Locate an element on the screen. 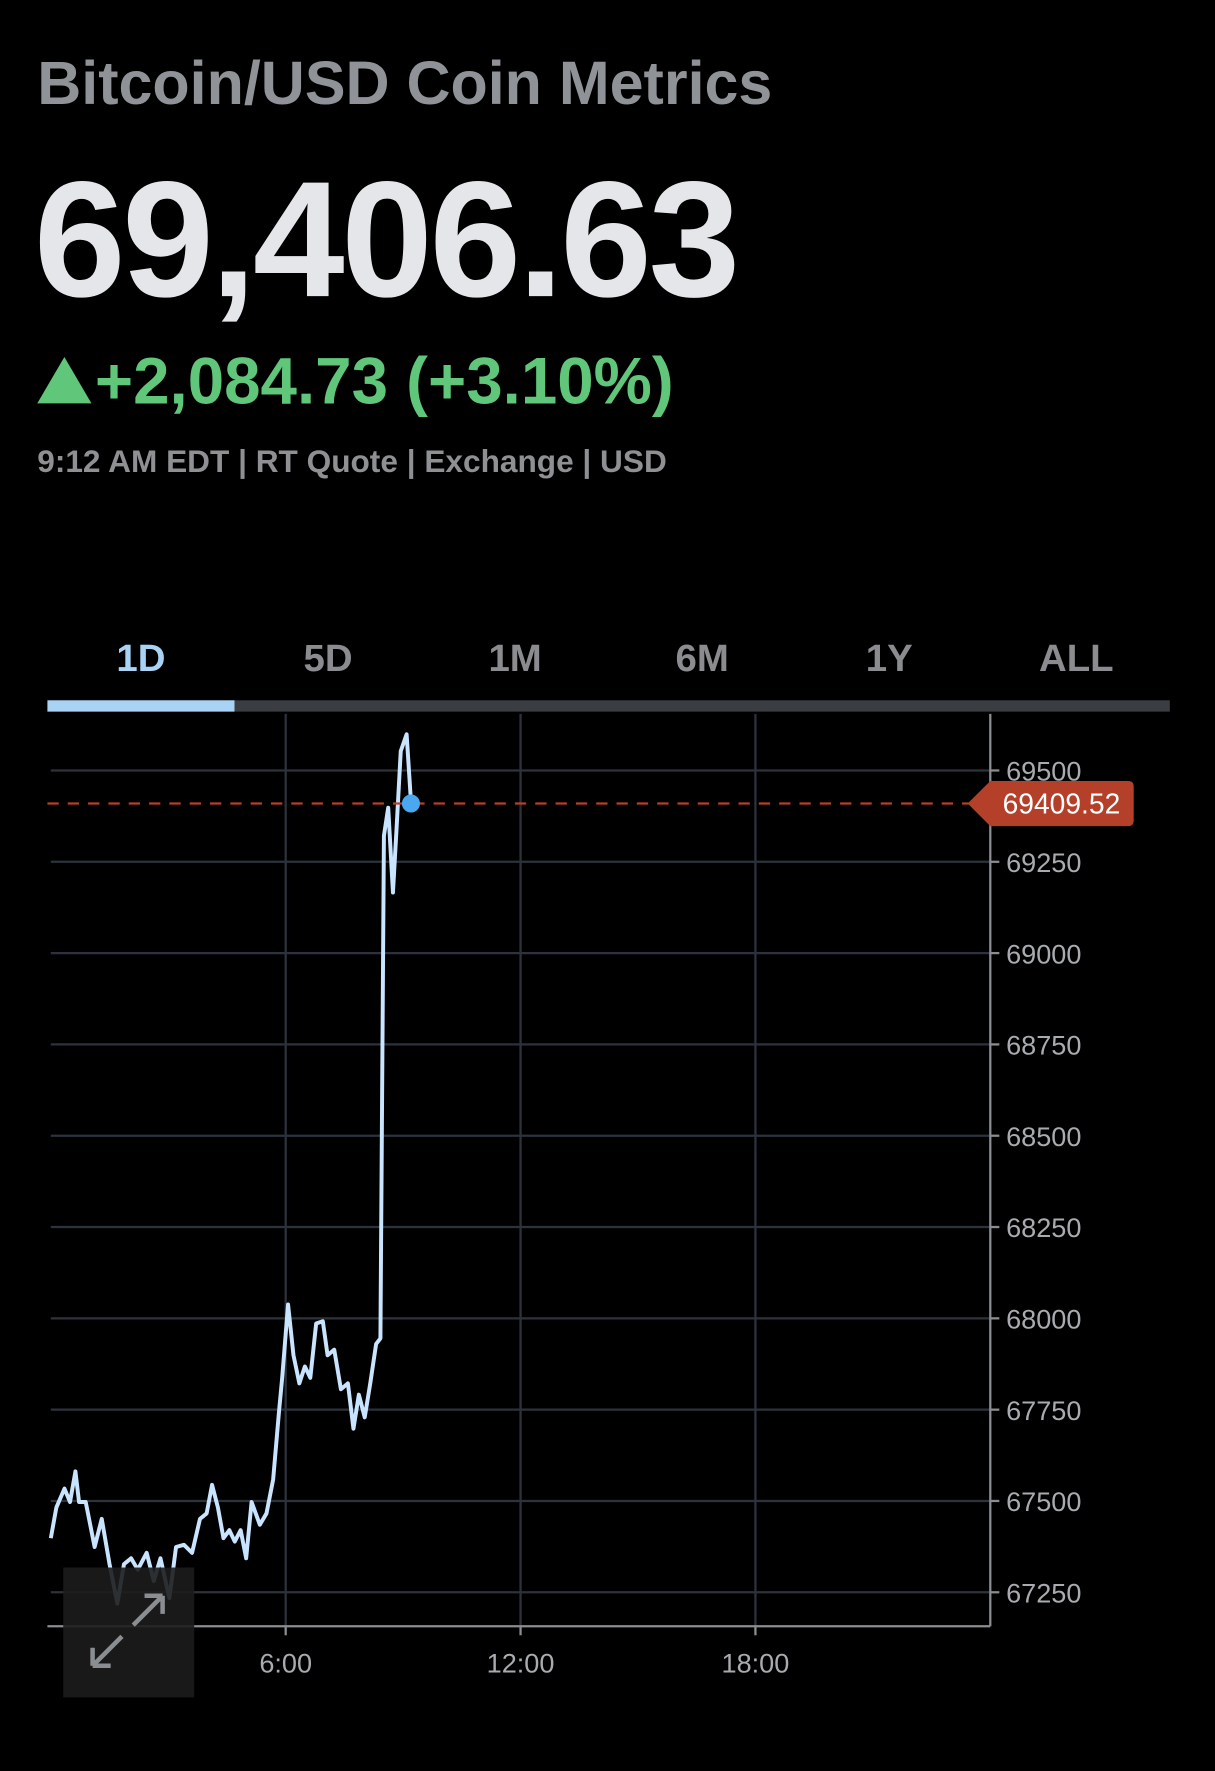 The width and height of the screenshot is (1215, 1771). x-tick-label: 18:00 is located at coordinates (756, 1663).